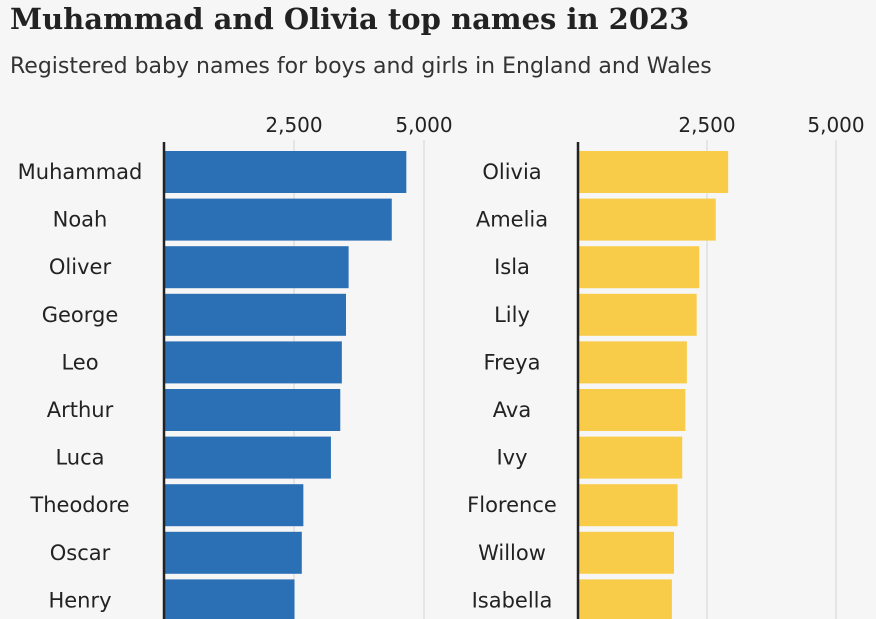 The image size is (876, 619). Describe the element at coordinates (512, 315) in the screenshot. I see `girls-category-label: Lily` at that location.